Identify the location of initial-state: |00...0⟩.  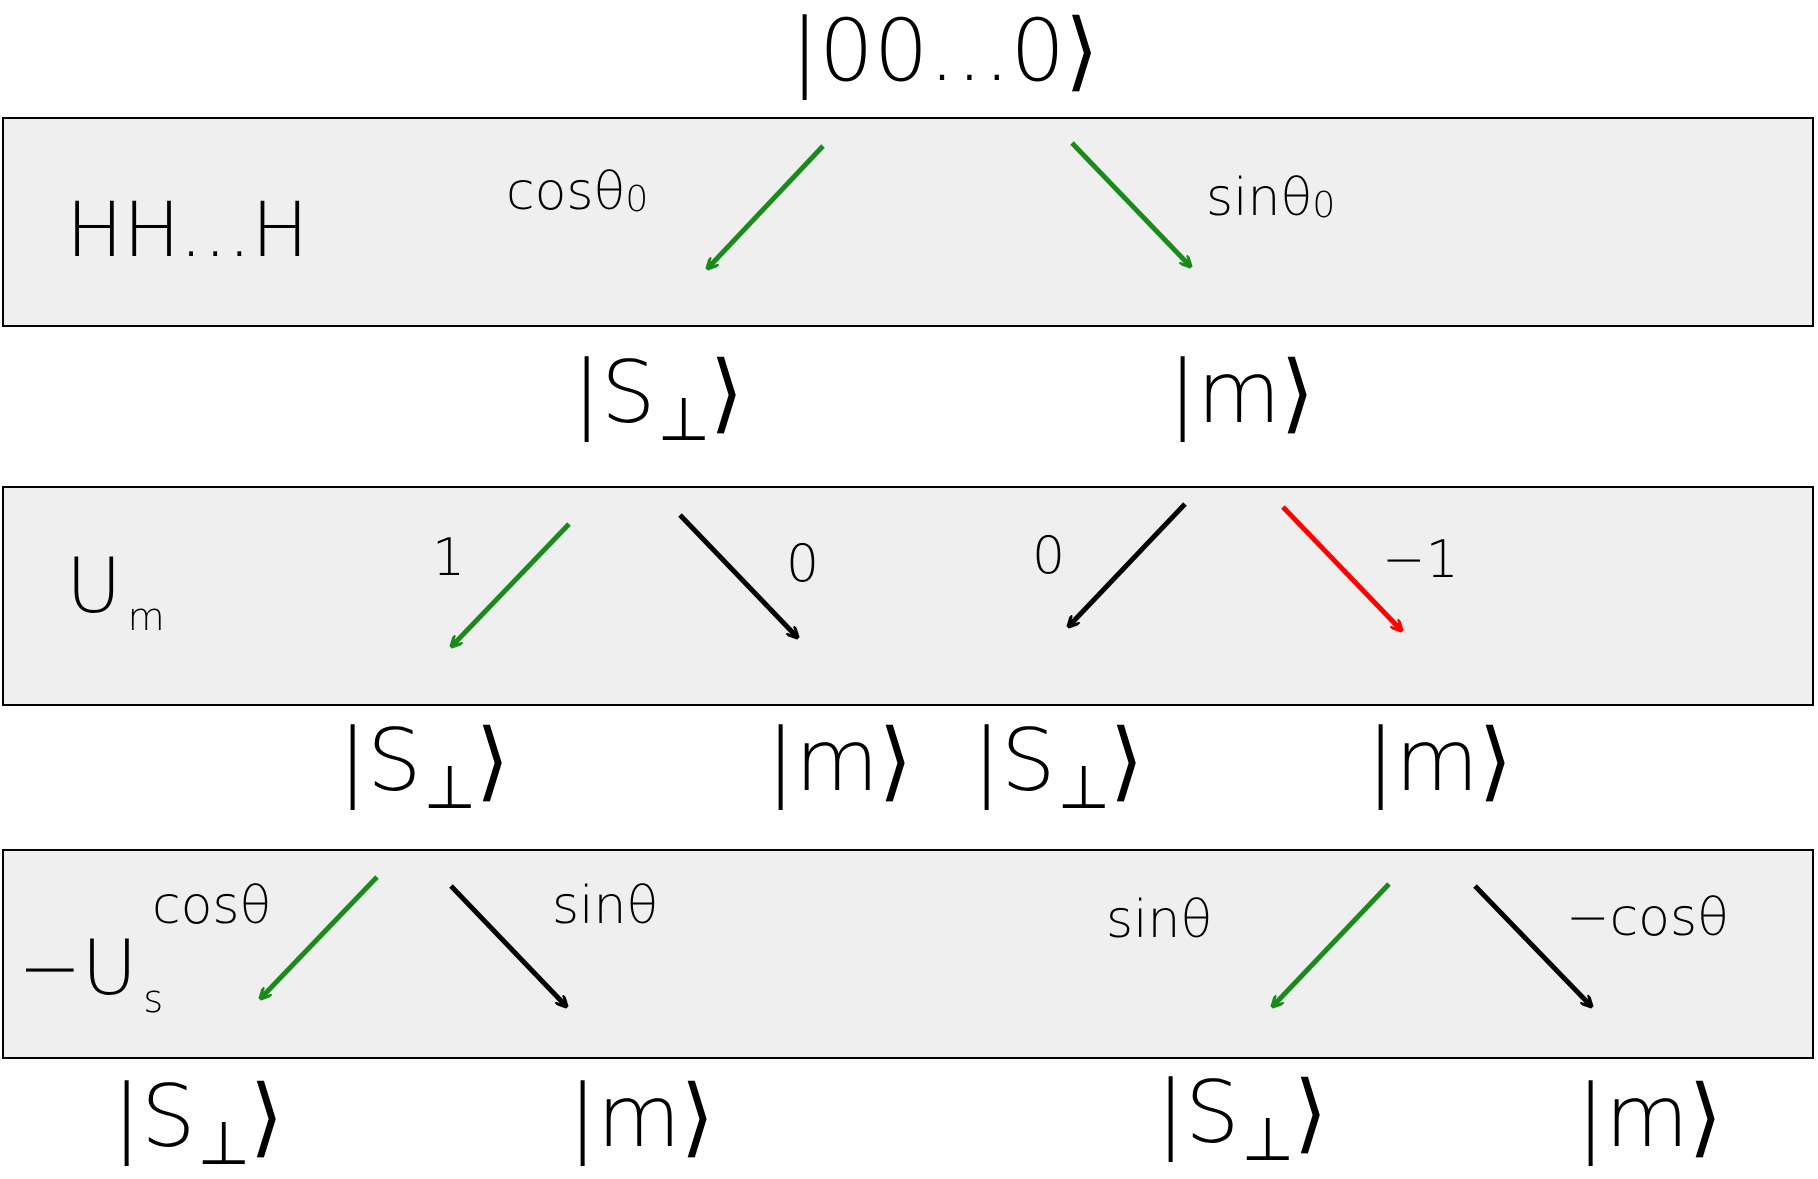
(944, 51).